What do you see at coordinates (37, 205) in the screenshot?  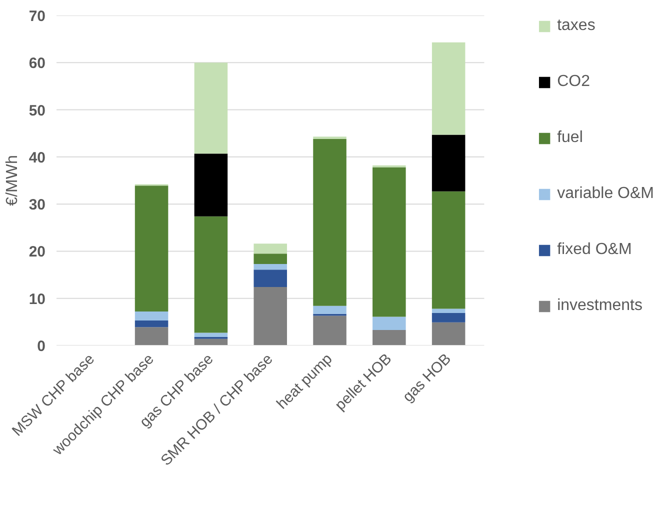 I see `y-tick-label: 30` at bounding box center [37, 205].